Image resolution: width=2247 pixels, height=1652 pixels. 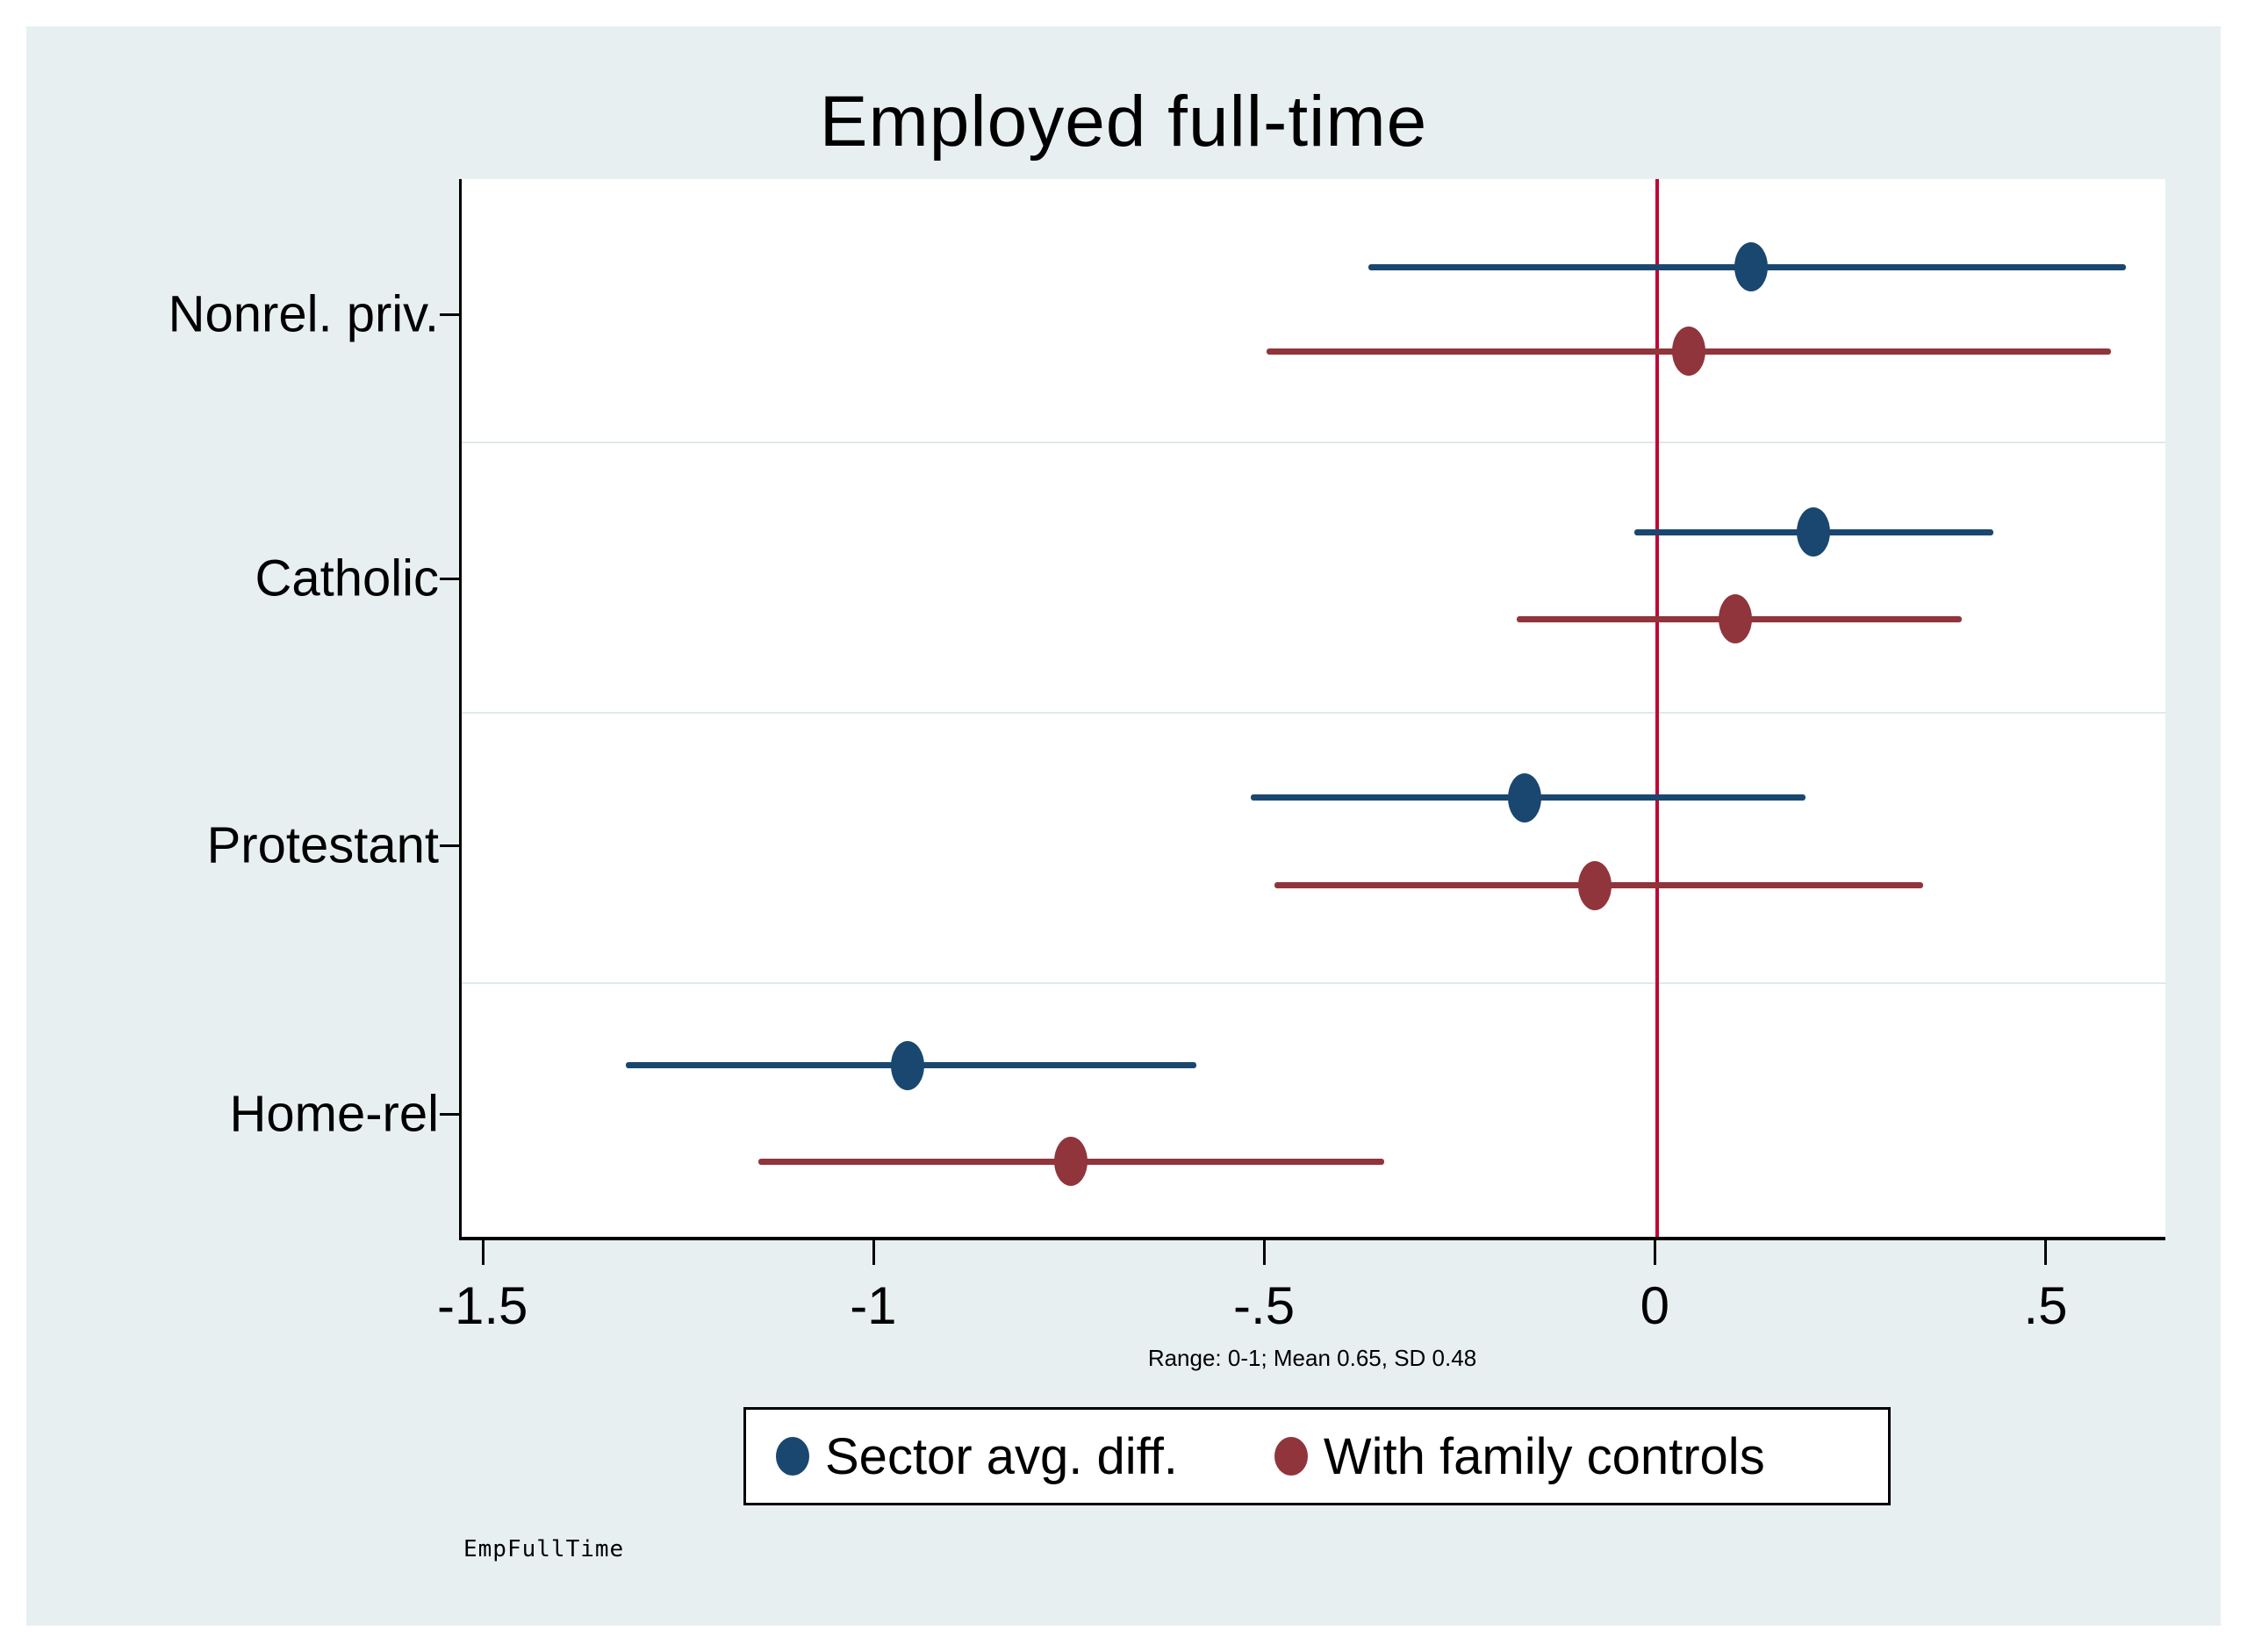 I want to click on legend-label-sector-avg-diff: Sector avg. diff., so click(x=1001, y=1456).